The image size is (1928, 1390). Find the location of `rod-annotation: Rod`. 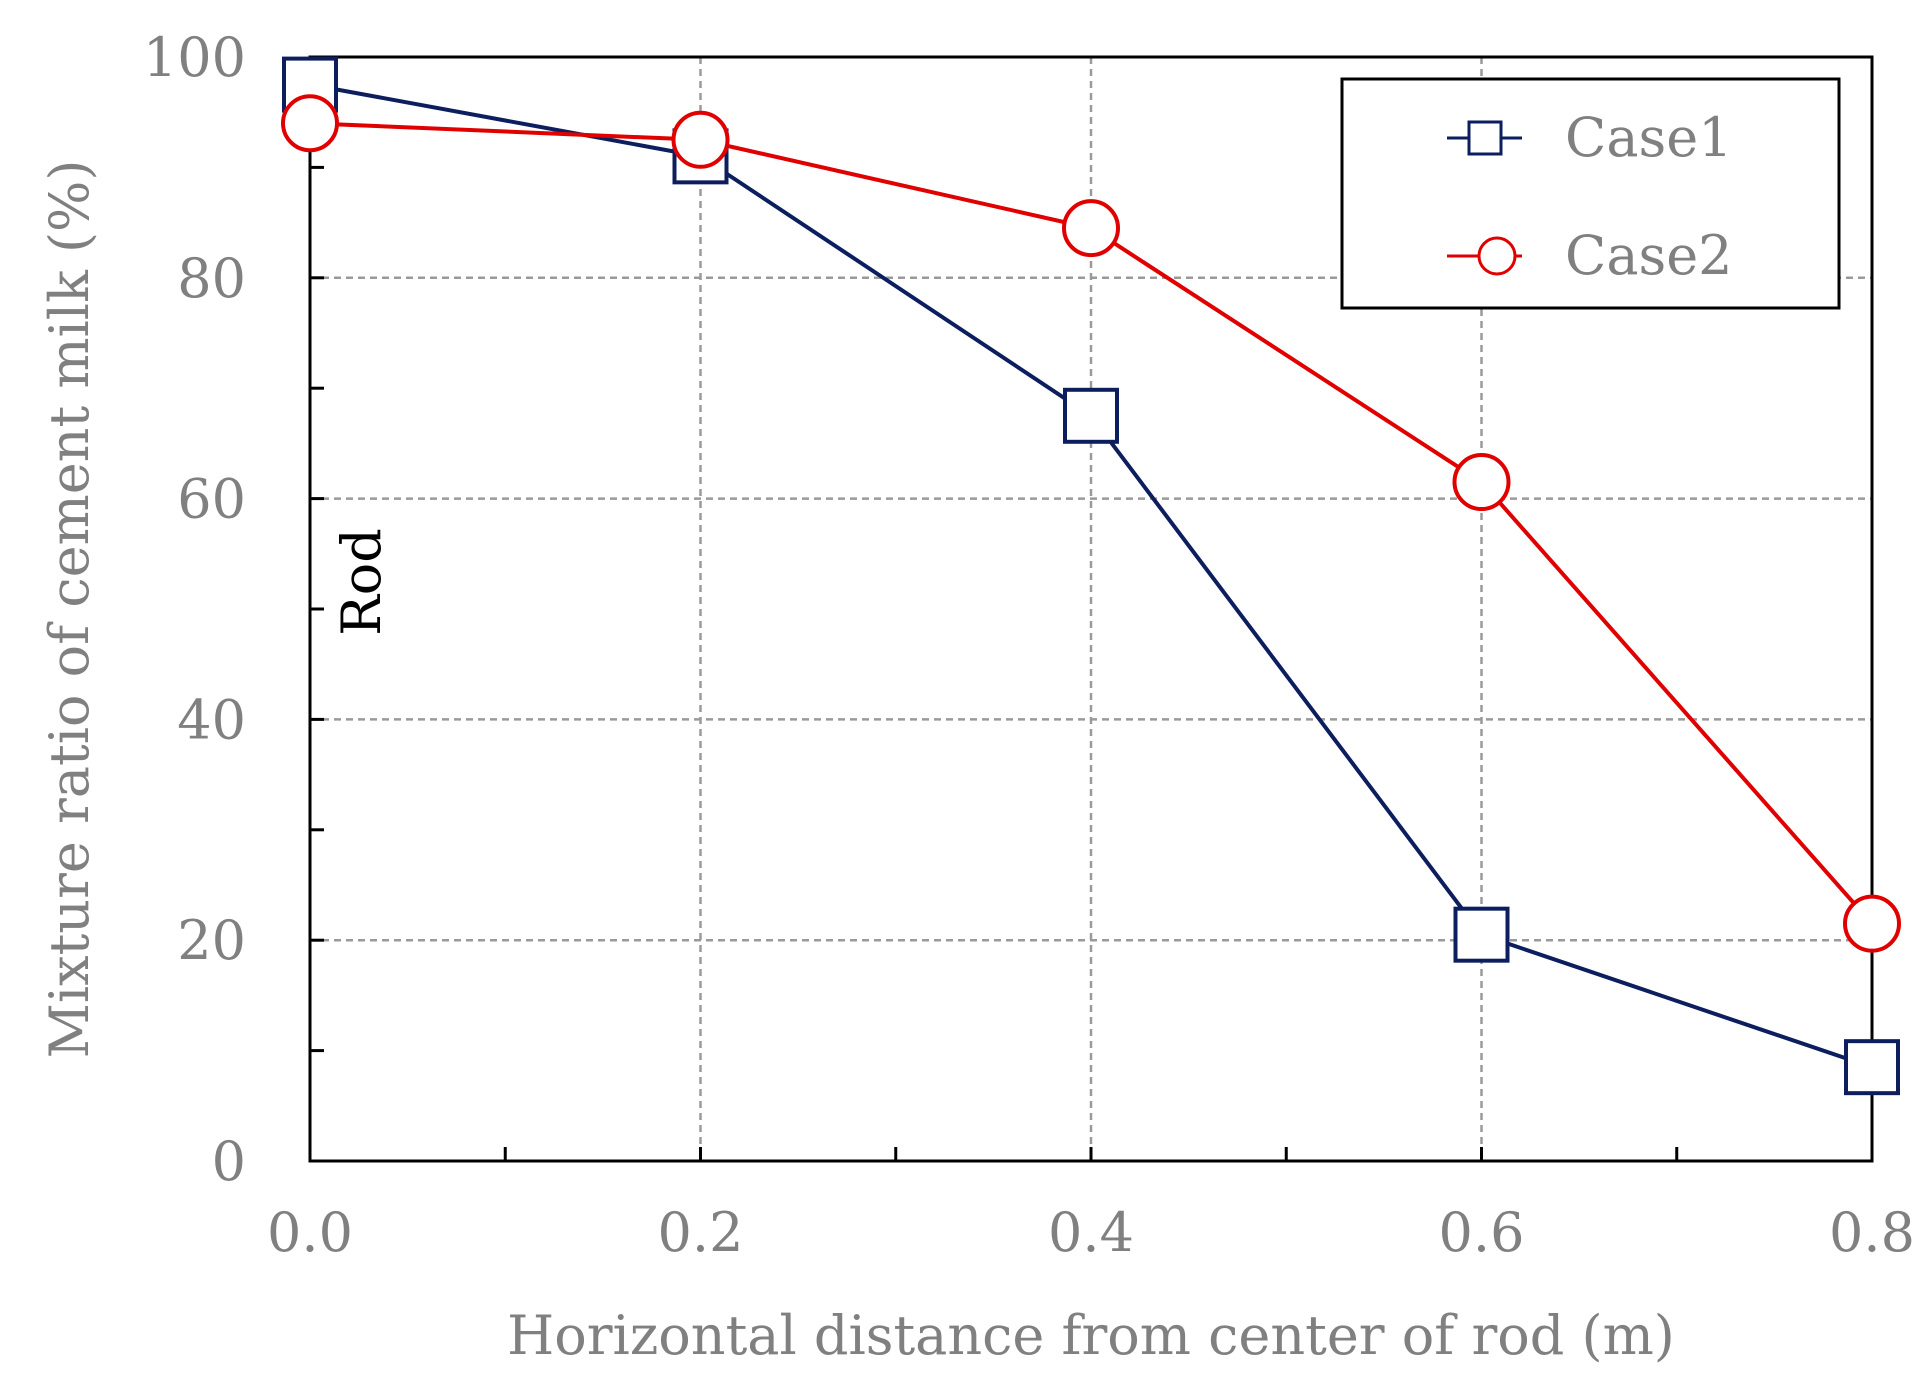

rod-annotation: Rod is located at coordinates (361, 582).